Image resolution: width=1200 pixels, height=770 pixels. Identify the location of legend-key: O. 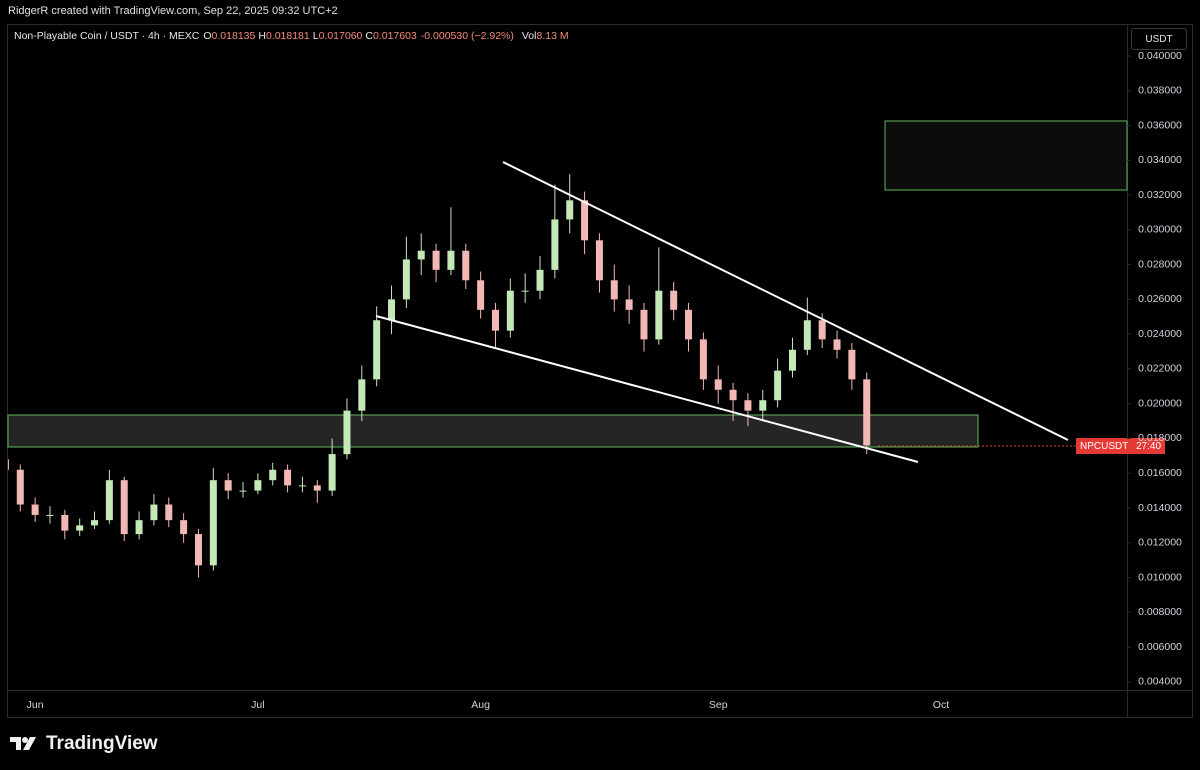
(207, 36).